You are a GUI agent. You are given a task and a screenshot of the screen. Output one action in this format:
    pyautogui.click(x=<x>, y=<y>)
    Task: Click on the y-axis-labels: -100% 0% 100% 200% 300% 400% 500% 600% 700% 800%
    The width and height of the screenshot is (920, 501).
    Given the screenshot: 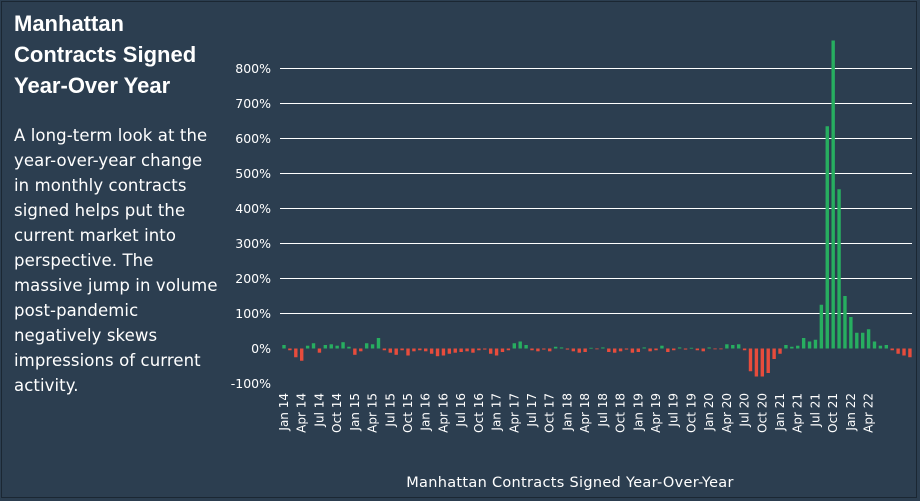 What is the action you would take?
    pyautogui.click(x=251, y=226)
    